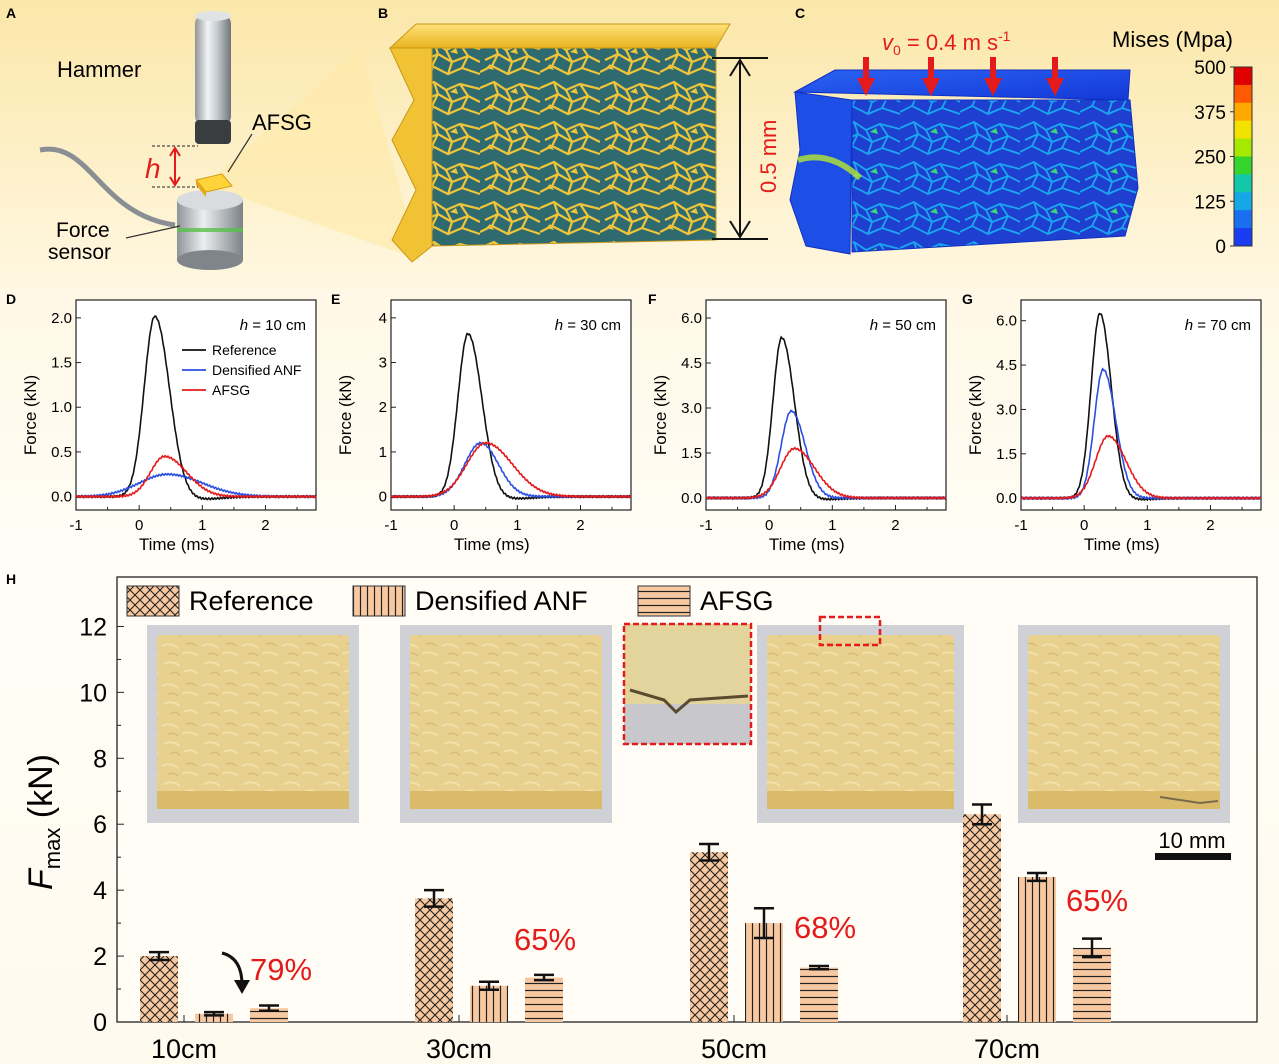 The width and height of the screenshot is (1279, 1064). I want to click on block-c-side, so click(821, 173).